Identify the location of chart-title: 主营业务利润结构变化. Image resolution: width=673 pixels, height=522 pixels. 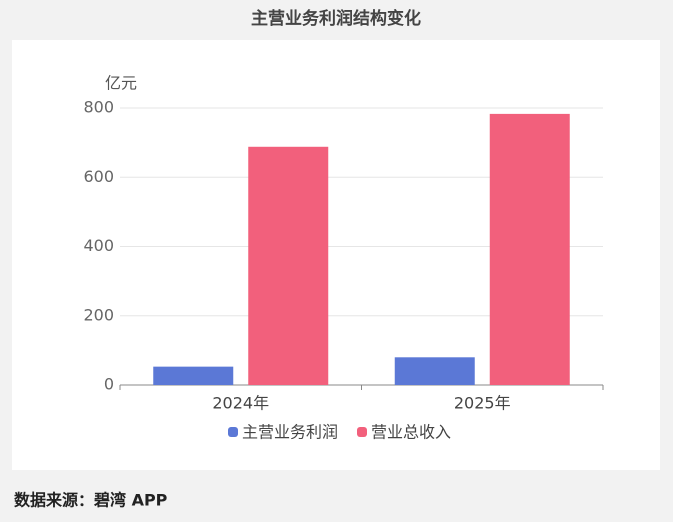
(336, 18).